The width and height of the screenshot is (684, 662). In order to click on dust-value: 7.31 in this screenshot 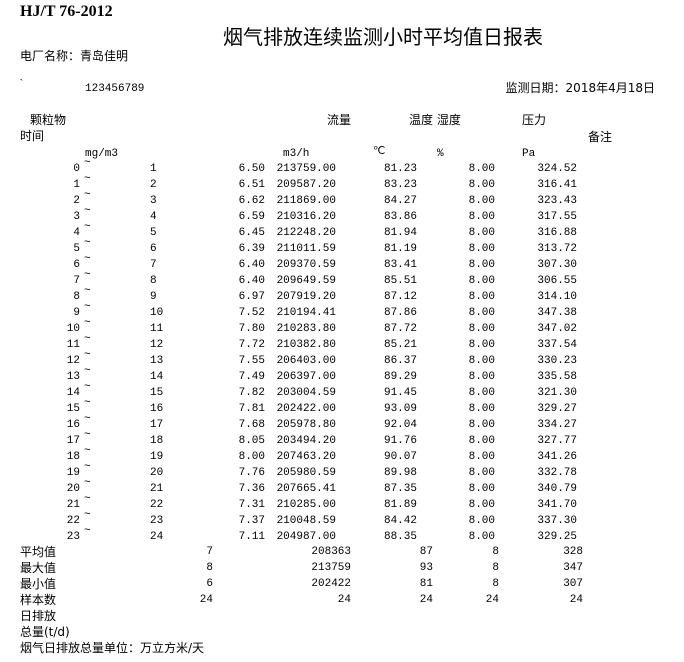, I will do `click(251, 505)`.